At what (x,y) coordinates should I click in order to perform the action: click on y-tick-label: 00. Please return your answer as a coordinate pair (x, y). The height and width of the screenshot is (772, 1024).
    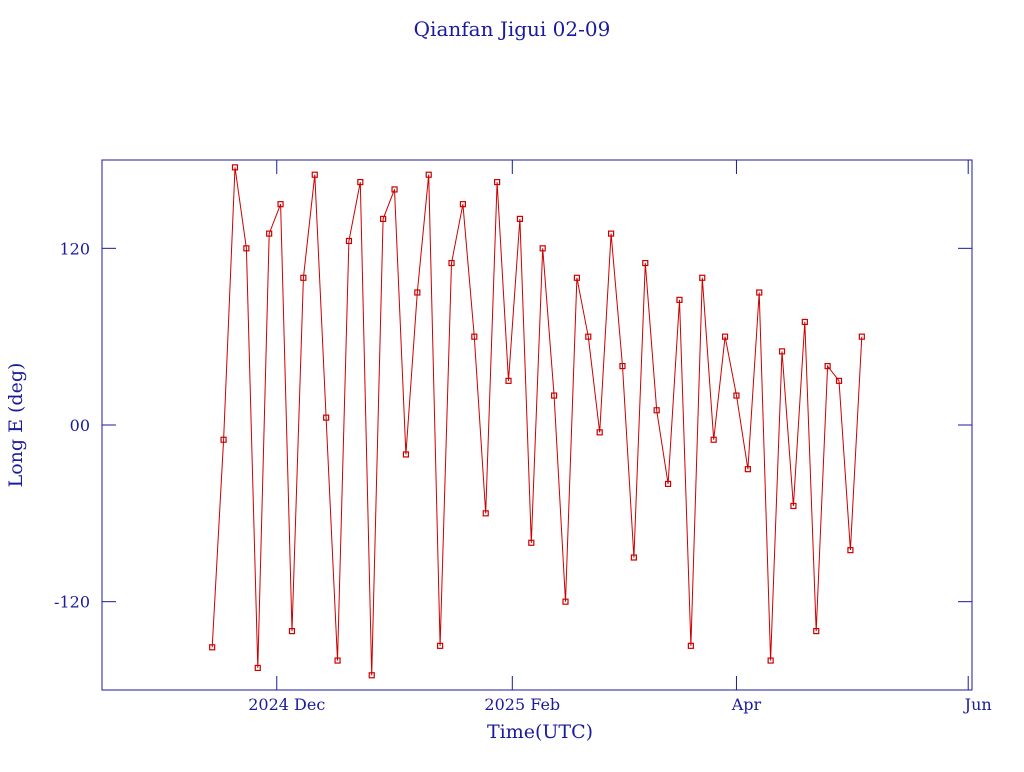
    Looking at the image, I should click on (80, 425).